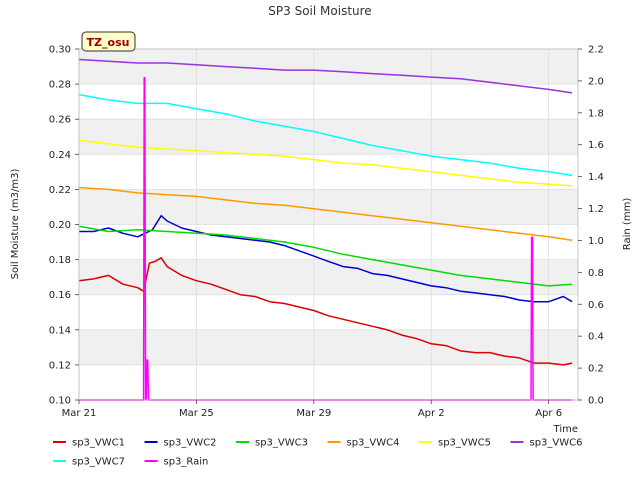 The width and height of the screenshot is (640, 480). I want to click on x-tick-label: Apr 2, so click(431, 413).